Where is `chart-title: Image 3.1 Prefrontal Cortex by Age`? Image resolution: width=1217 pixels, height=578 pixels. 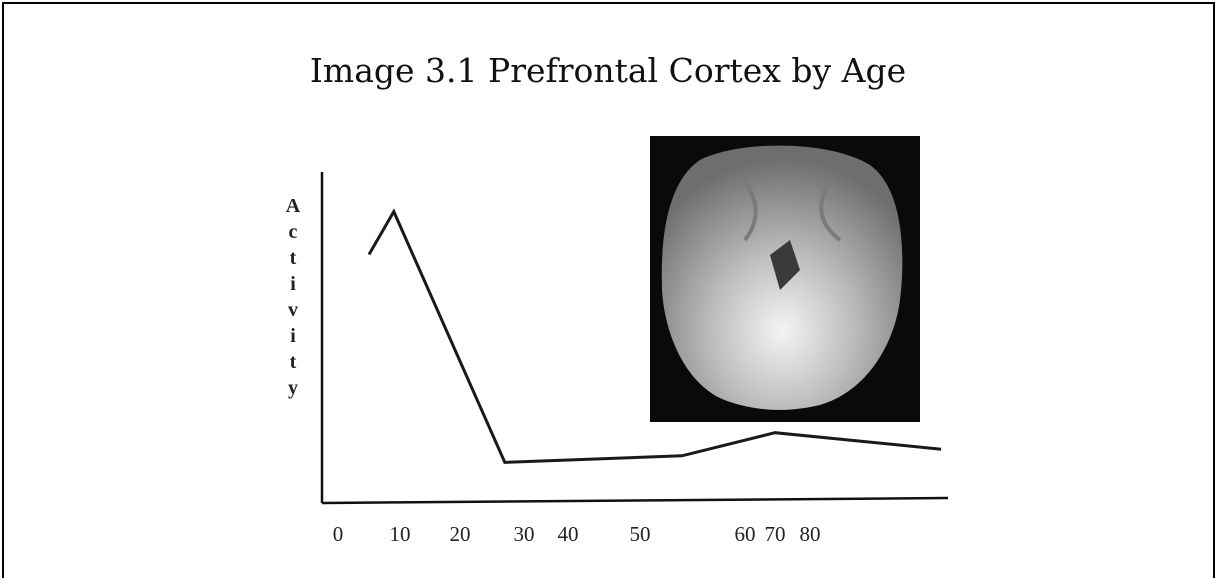
chart-title: Image 3.1 Prefrontal Cortex by Age is located at coordinates (608, 70).